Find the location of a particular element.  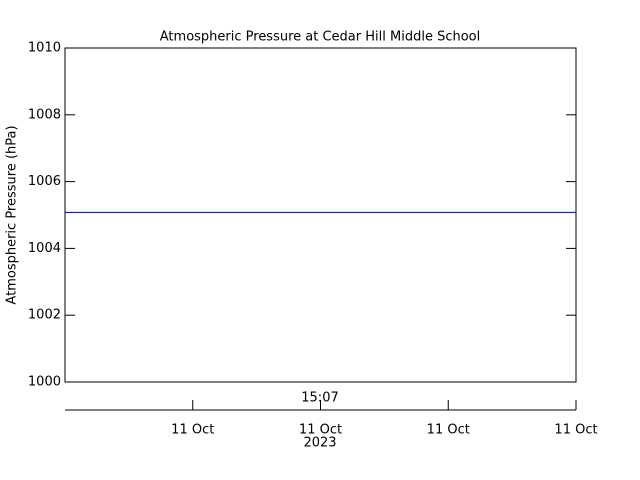

y-tick-label: 1000 is located at coordinates (44, 382).